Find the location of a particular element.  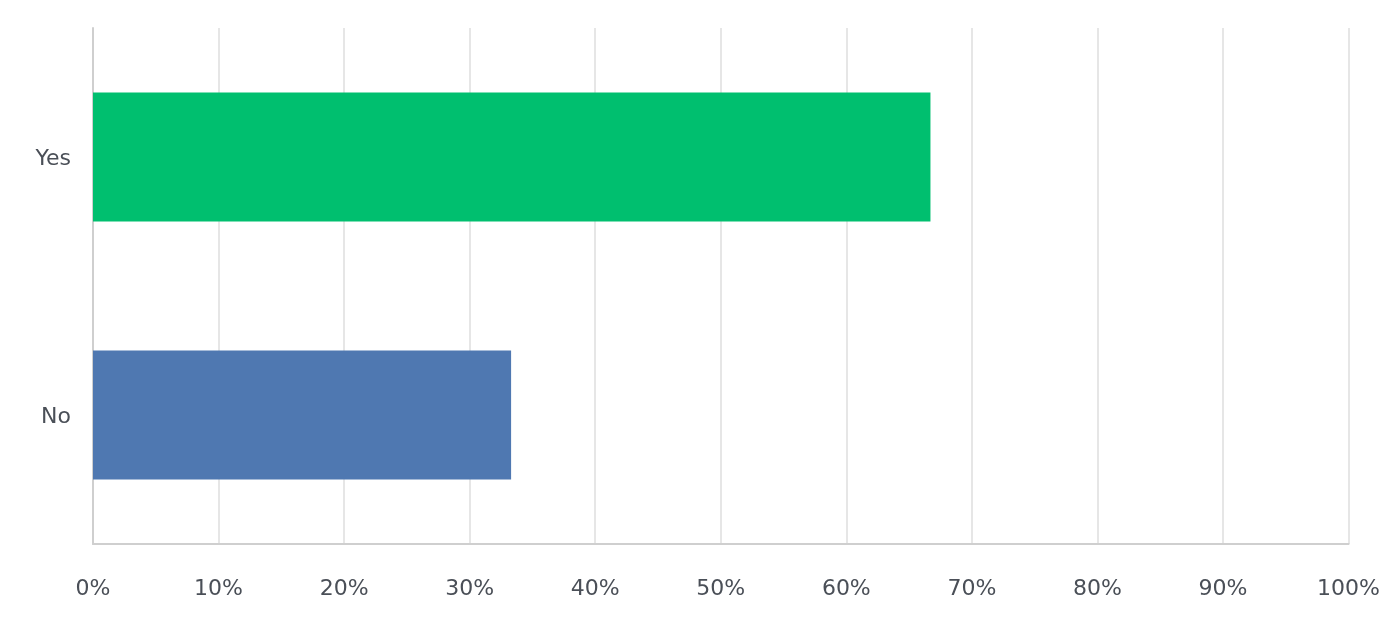

x-tick-label: 10% is located at coordinates (219, 587).